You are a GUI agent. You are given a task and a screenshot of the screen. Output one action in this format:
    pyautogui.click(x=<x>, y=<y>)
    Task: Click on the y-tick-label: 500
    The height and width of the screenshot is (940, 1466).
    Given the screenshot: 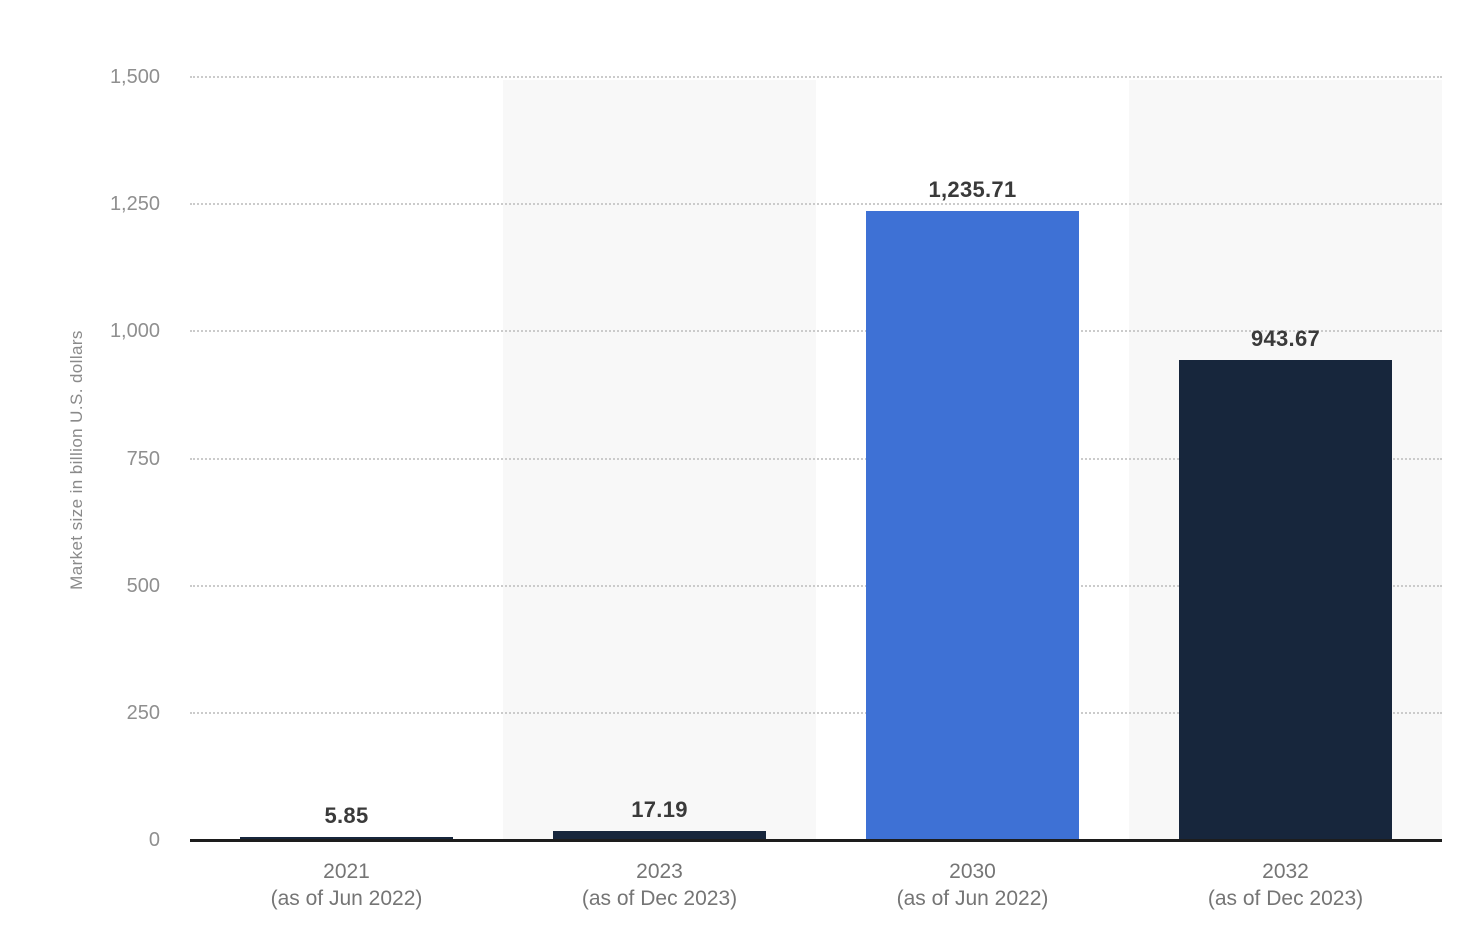 What is the action you would take?
    pyautogui.click(x=143, y=585)
    